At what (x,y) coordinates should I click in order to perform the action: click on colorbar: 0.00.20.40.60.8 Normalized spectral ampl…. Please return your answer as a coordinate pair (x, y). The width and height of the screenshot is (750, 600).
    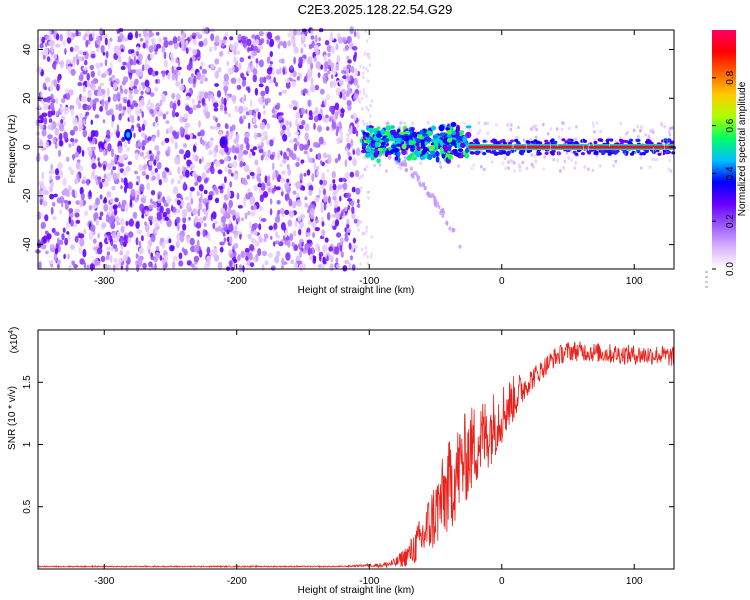
    Looking at the image, I should click on (726, 159).